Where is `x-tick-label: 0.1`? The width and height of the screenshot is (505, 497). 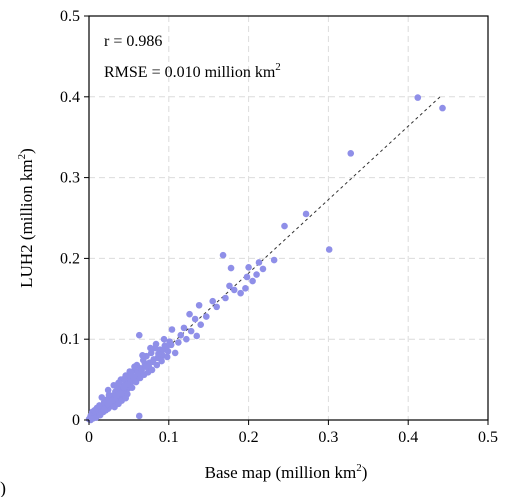
x-tick-label: 0.1 is located at coordinates (169, 437).